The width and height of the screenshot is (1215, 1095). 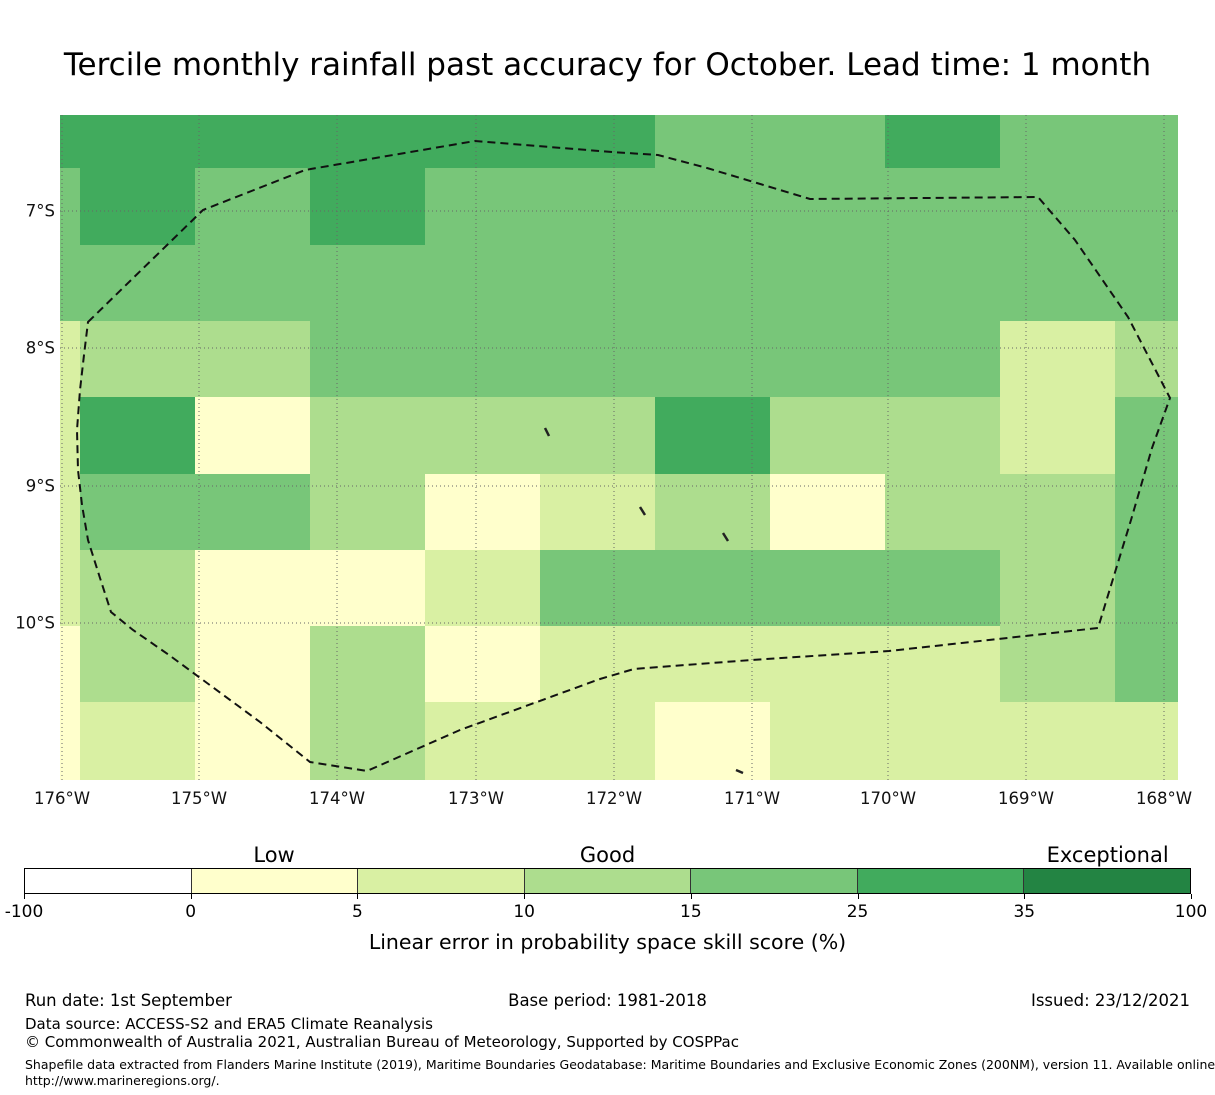 What do you see at coordinates (24, 912) in the screenshot?
I see `colorbar-tick-label: -100` at bounding box center [24, 912].